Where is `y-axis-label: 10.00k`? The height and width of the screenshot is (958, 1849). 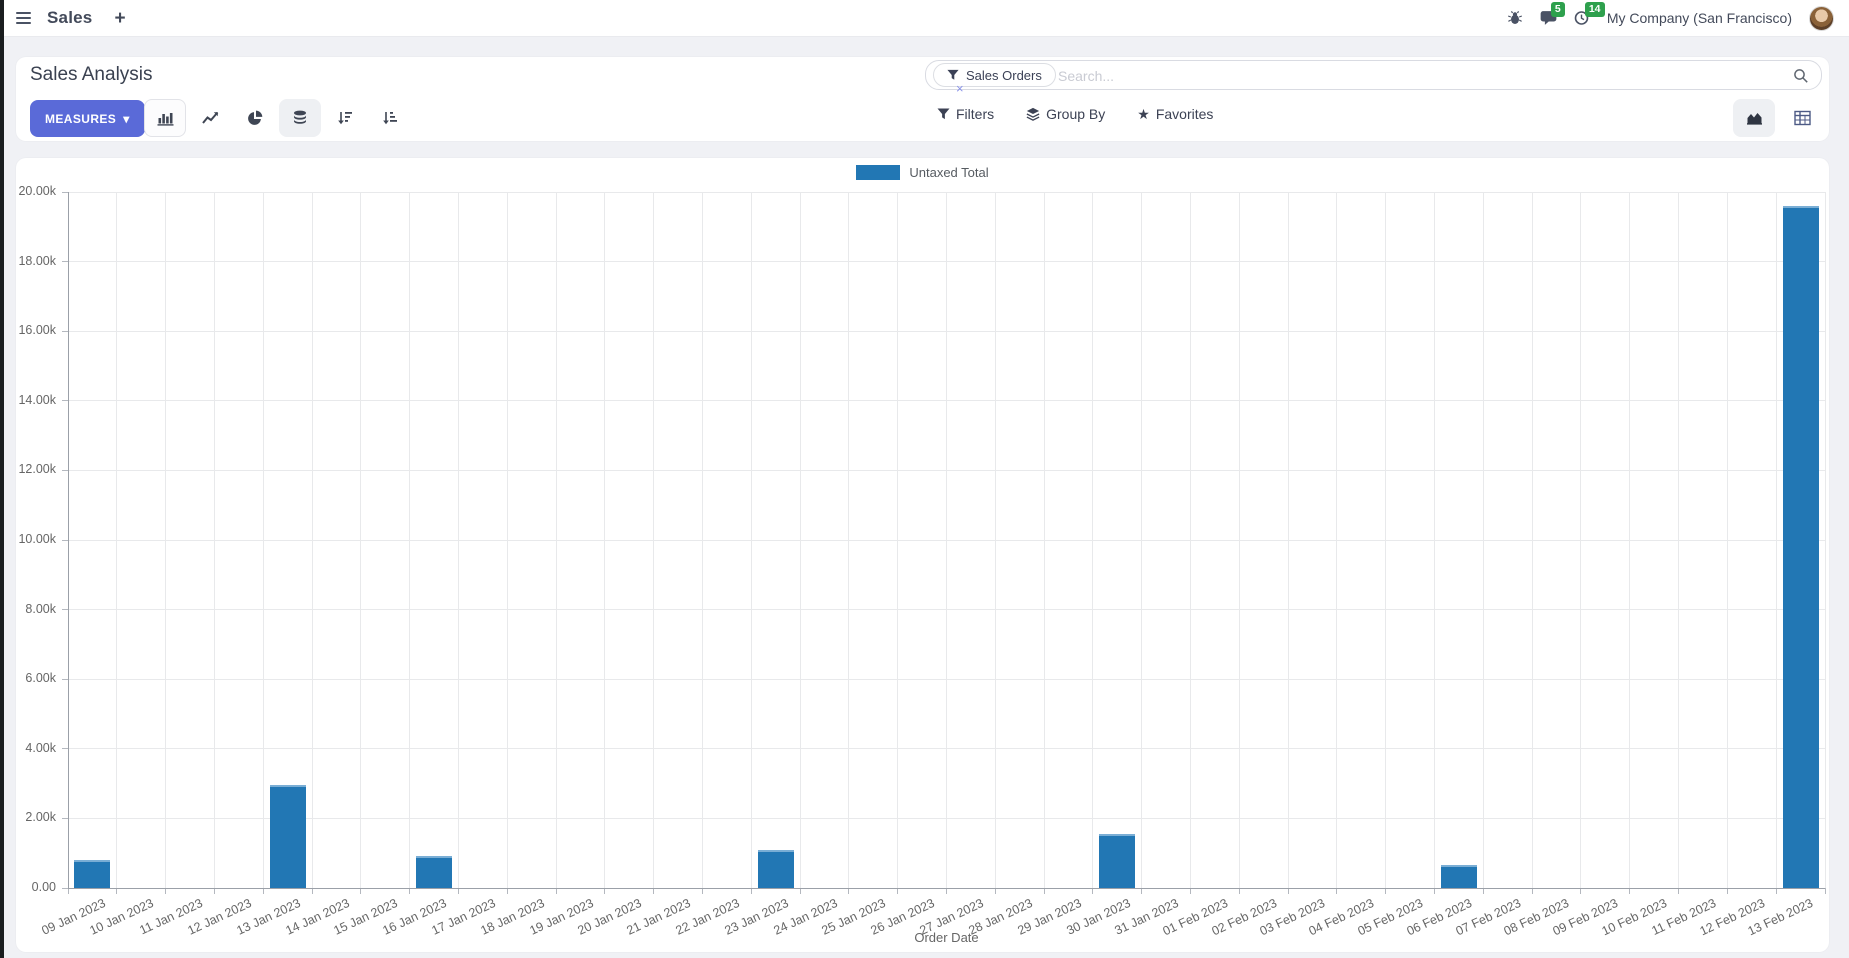
y-axis-label: 10.00k is located at coordinates (37, 539).